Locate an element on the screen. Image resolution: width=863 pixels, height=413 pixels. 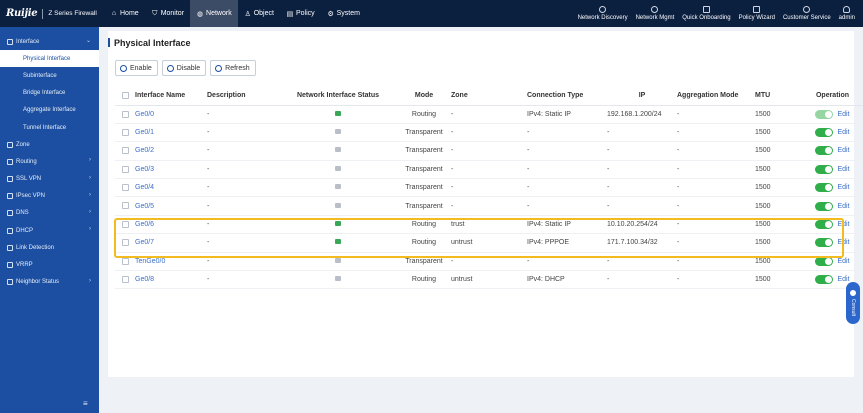
enable-button: Enable is located at coordinates (136, 68).